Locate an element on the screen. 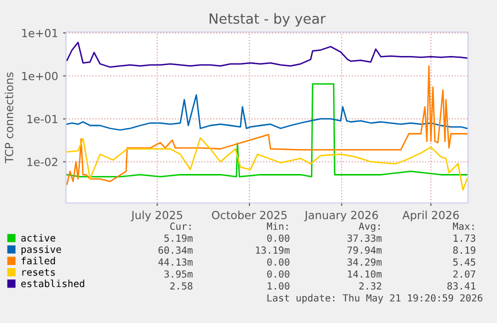  x-tick-label: April 2026 is located at coordinates (430, 216).